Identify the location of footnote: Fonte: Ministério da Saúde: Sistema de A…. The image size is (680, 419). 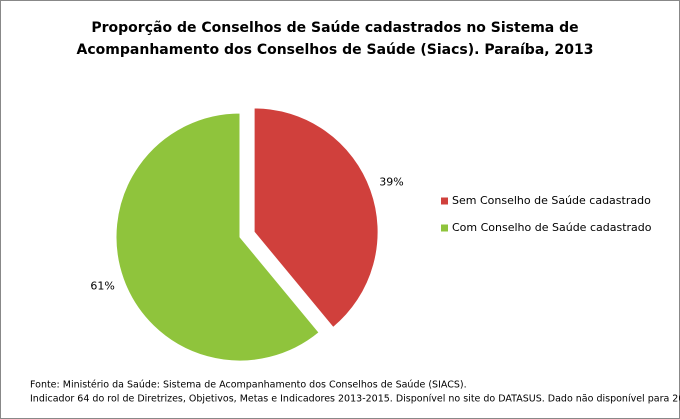
(248, 385).